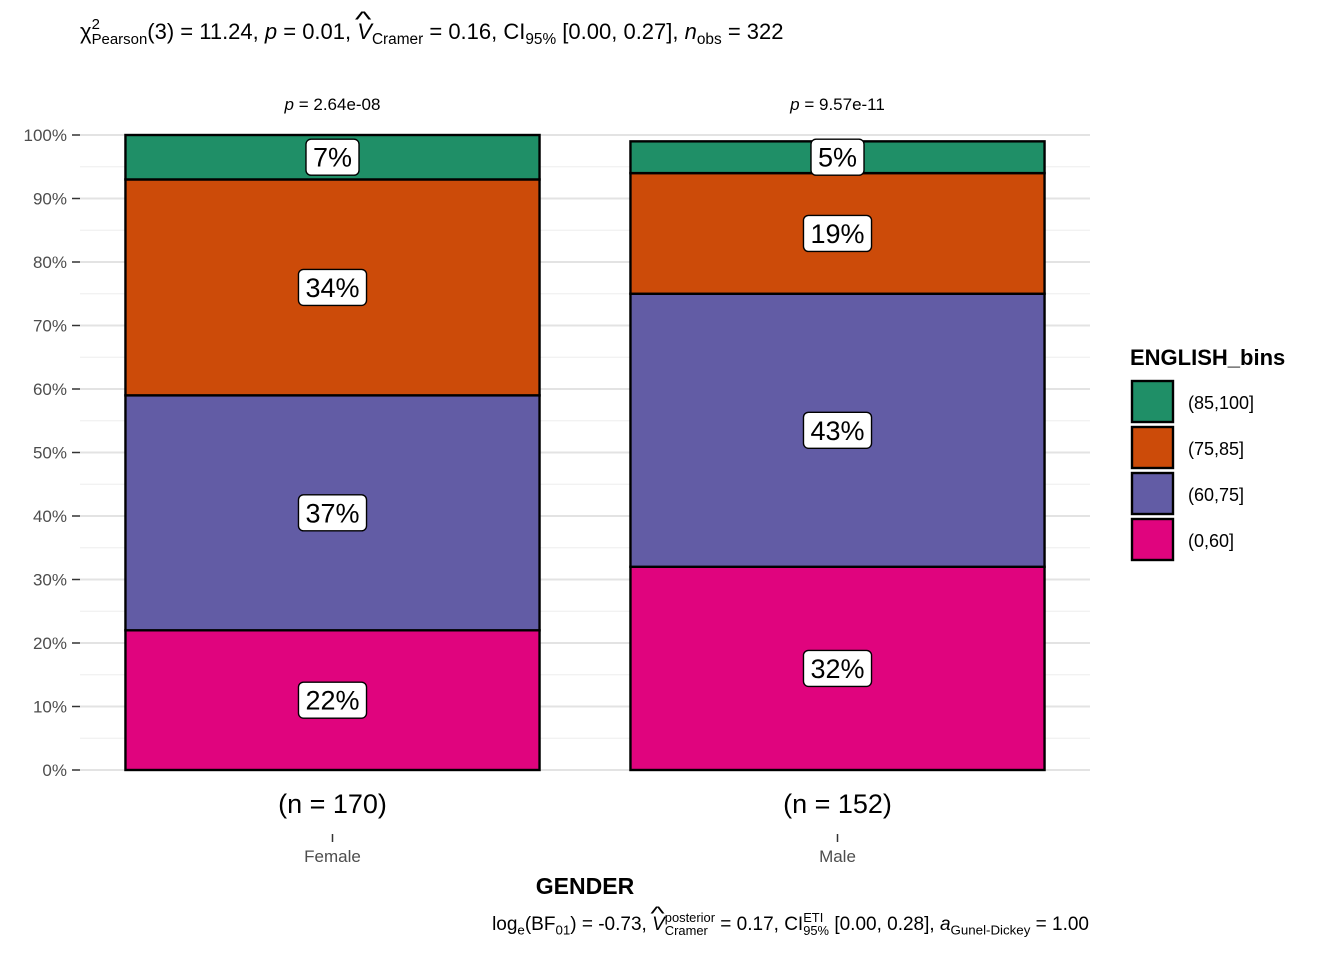  Describe the element at coordinates (620, 31) in the screenshot. I see `ci-value: [0.00, 0.27],` at that location.